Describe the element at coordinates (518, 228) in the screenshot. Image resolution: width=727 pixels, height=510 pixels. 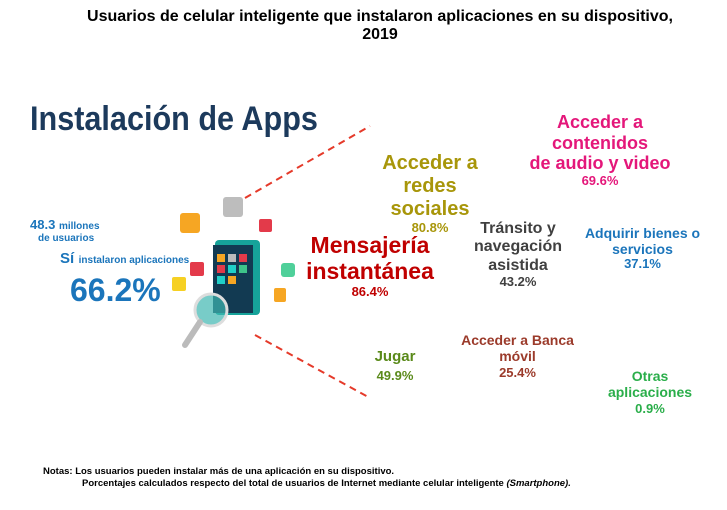
I see `label: Tránsito y` at that location.